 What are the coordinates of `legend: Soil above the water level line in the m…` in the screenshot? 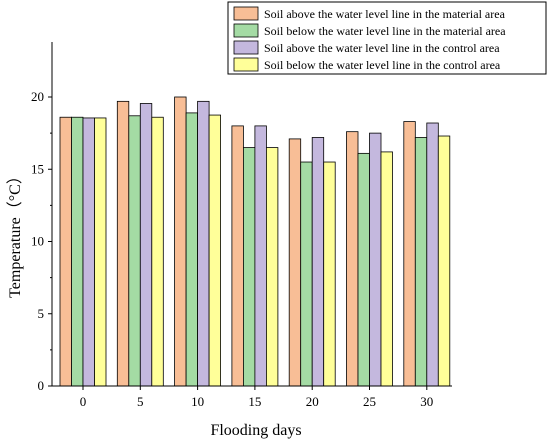 It's located at (387, 38).